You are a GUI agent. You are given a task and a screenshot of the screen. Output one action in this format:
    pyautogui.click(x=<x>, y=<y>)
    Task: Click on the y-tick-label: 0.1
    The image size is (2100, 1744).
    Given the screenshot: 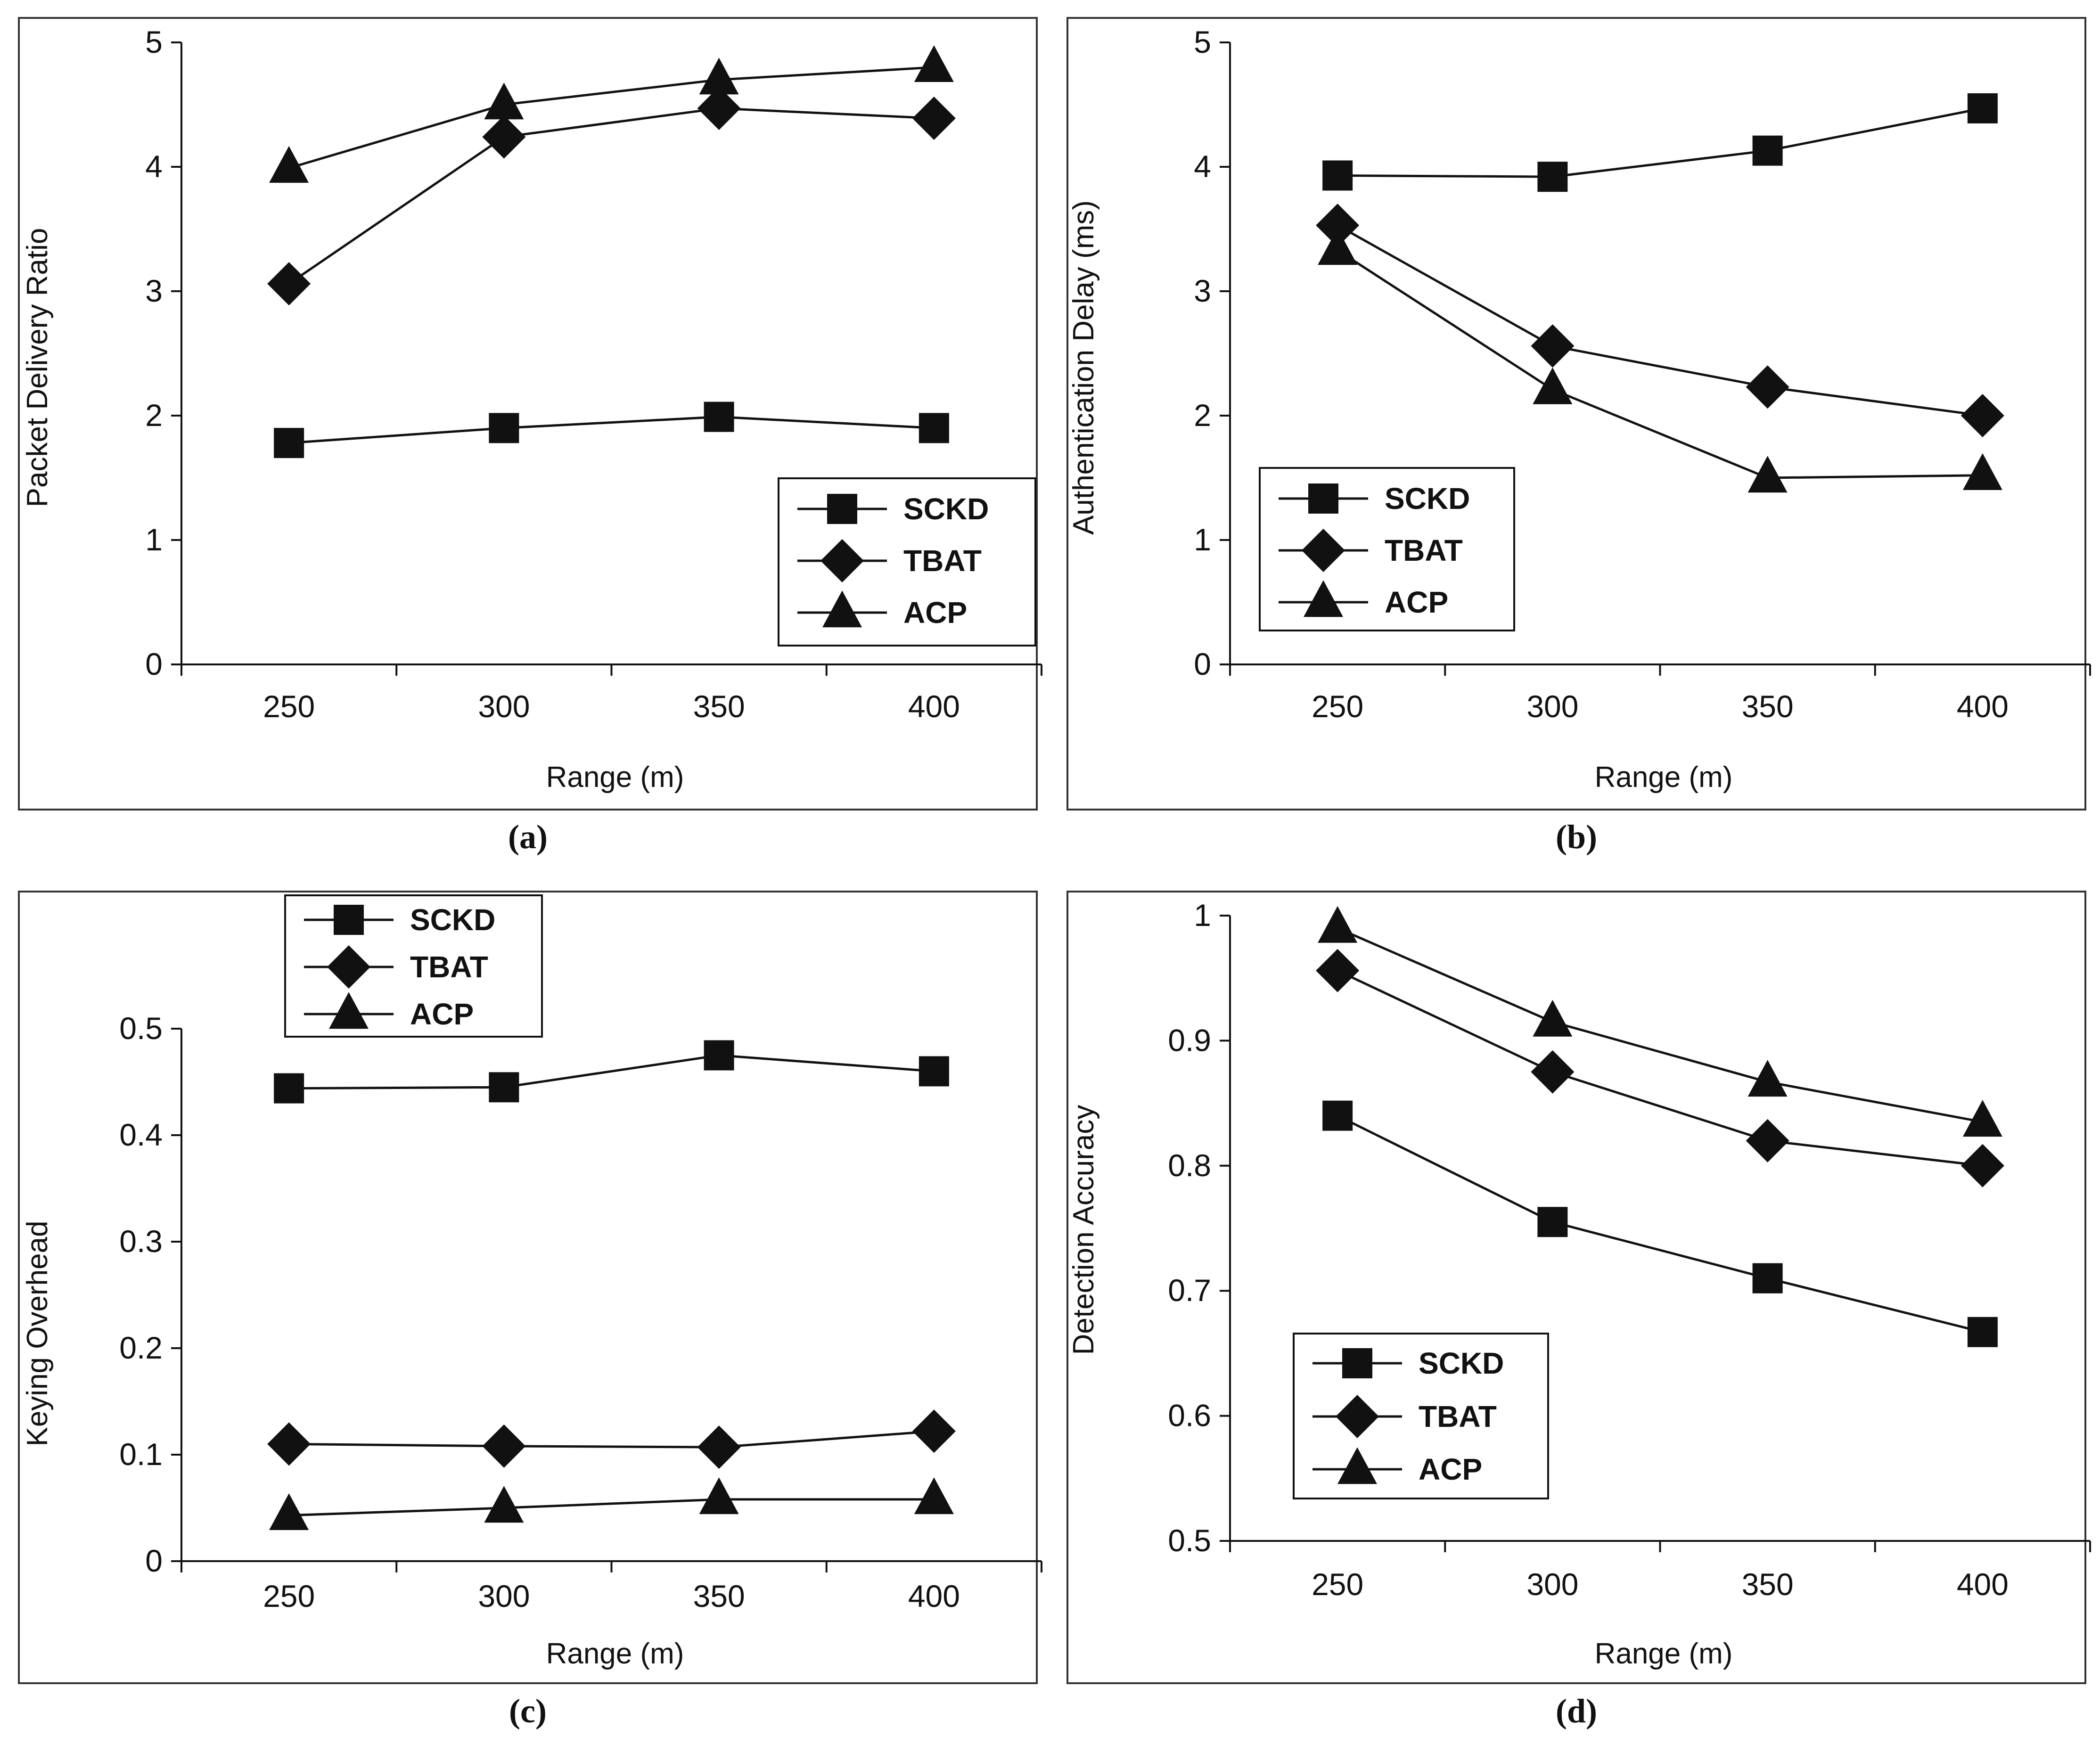 What is the action you would take?
    pyautogui.click(x=141, y=1454)
    